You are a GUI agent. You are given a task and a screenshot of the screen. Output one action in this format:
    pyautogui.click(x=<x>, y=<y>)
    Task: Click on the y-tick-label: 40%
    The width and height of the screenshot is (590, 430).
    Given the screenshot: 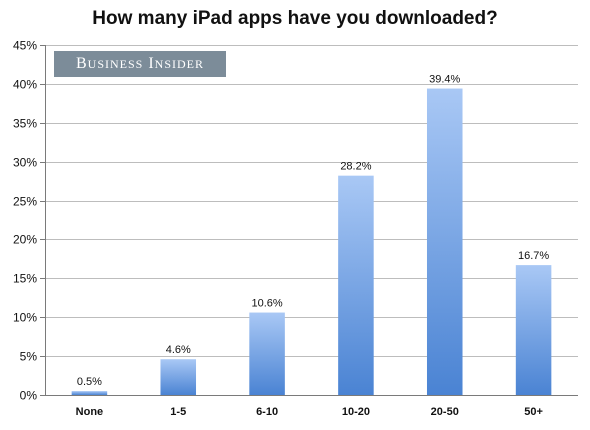 What is the action you would take?
    pyautogui.click(x=25, y=85)
    